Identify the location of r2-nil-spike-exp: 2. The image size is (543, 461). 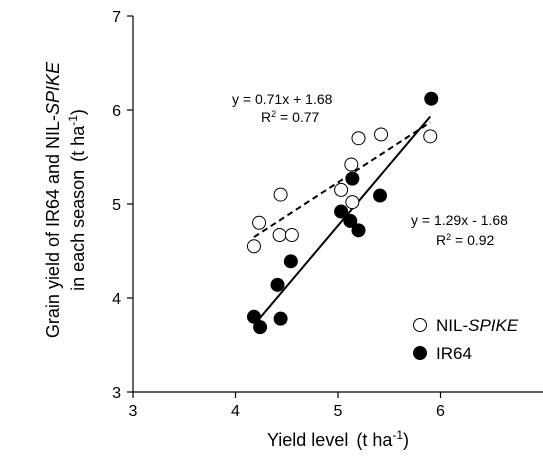
(273, 114).